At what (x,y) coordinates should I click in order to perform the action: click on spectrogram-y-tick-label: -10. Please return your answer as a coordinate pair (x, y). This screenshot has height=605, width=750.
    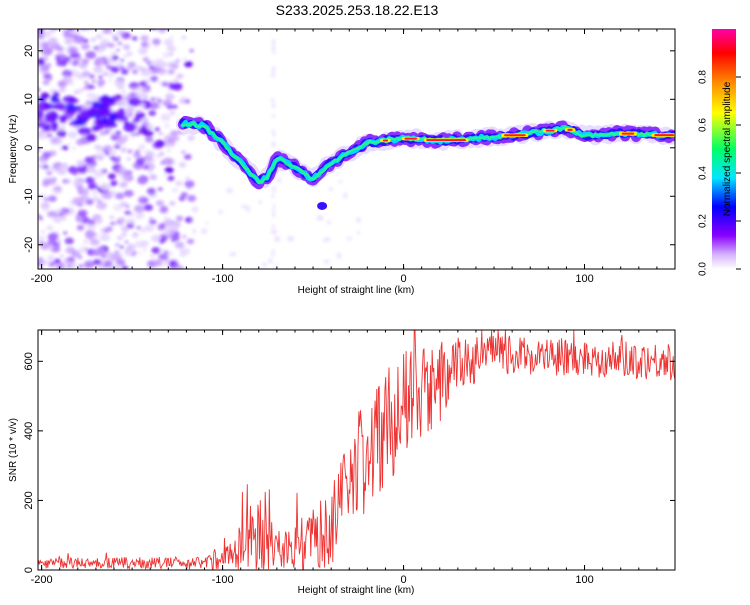
    Looking at the image, I should click on (29, 196).